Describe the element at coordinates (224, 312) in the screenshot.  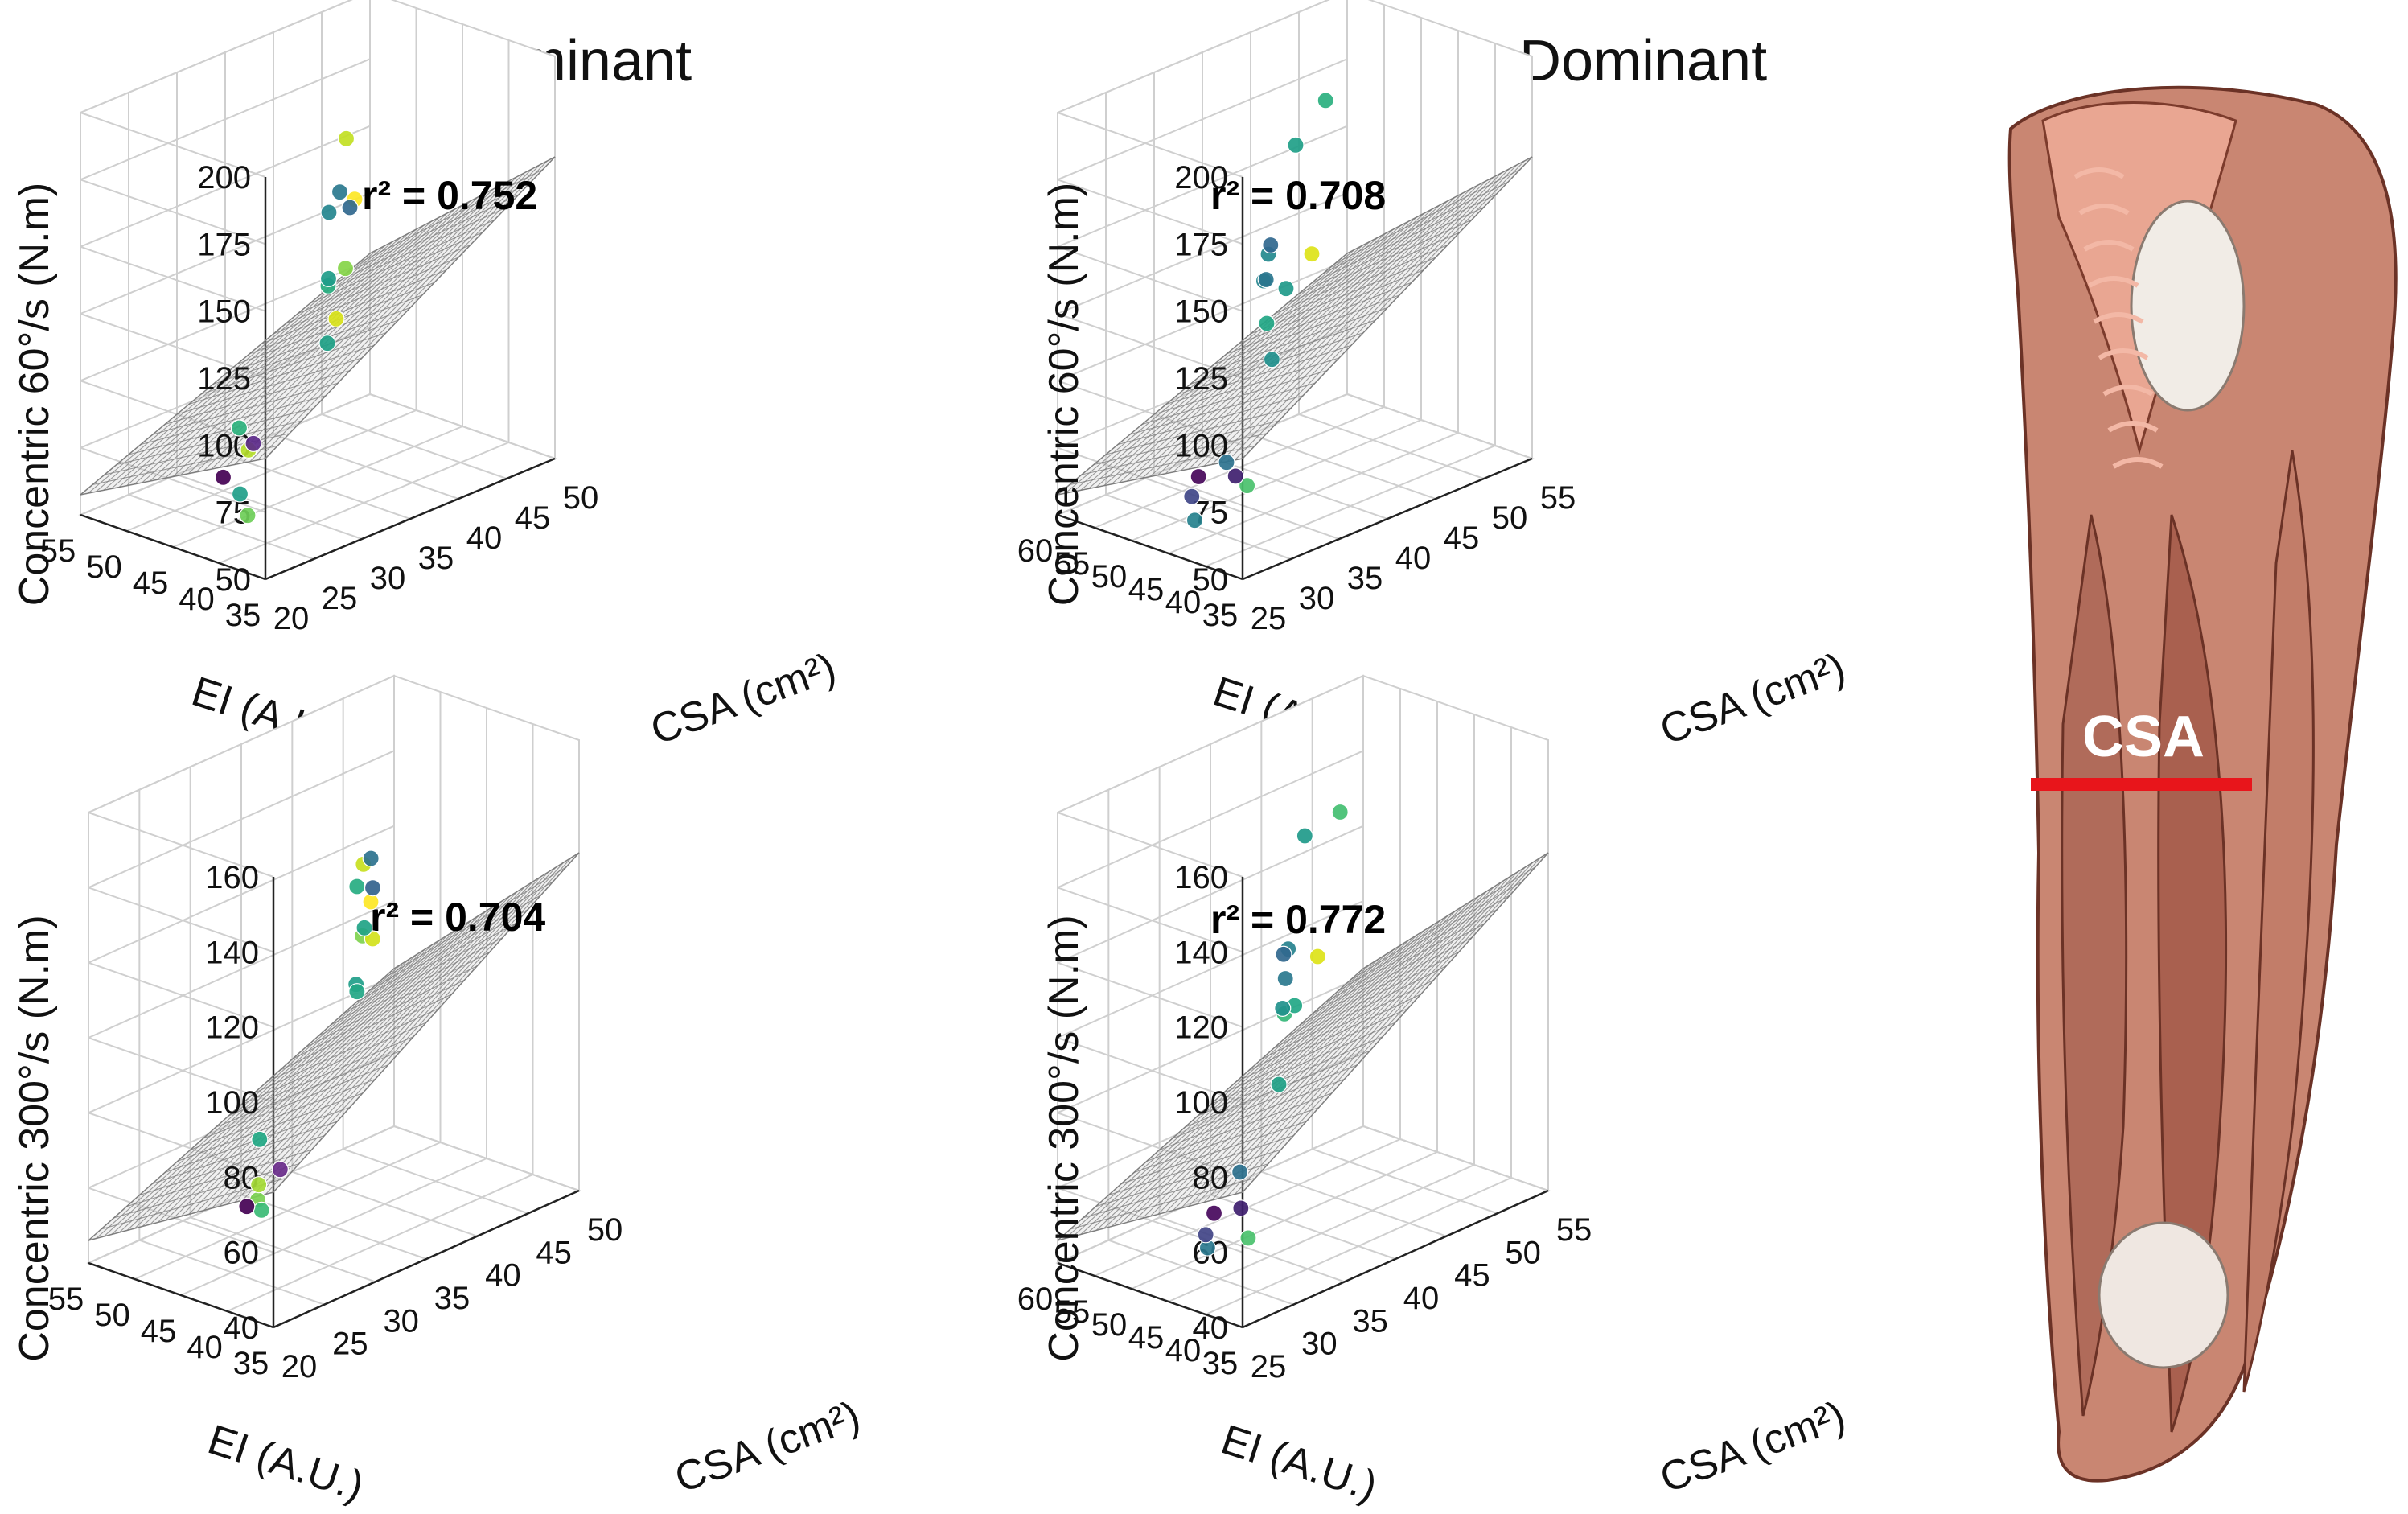
I see `z-tick-label: 150` at that location.